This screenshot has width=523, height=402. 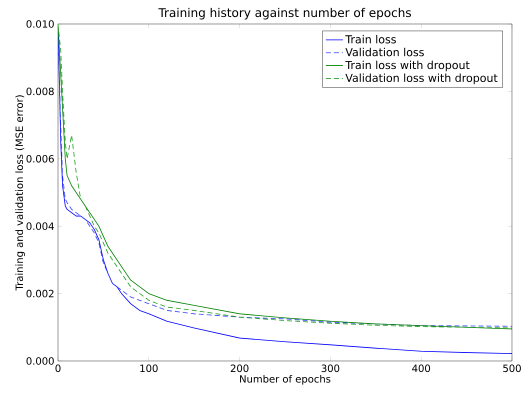 I want to click on legend-label: Train loss, so click(x=370, y=39).